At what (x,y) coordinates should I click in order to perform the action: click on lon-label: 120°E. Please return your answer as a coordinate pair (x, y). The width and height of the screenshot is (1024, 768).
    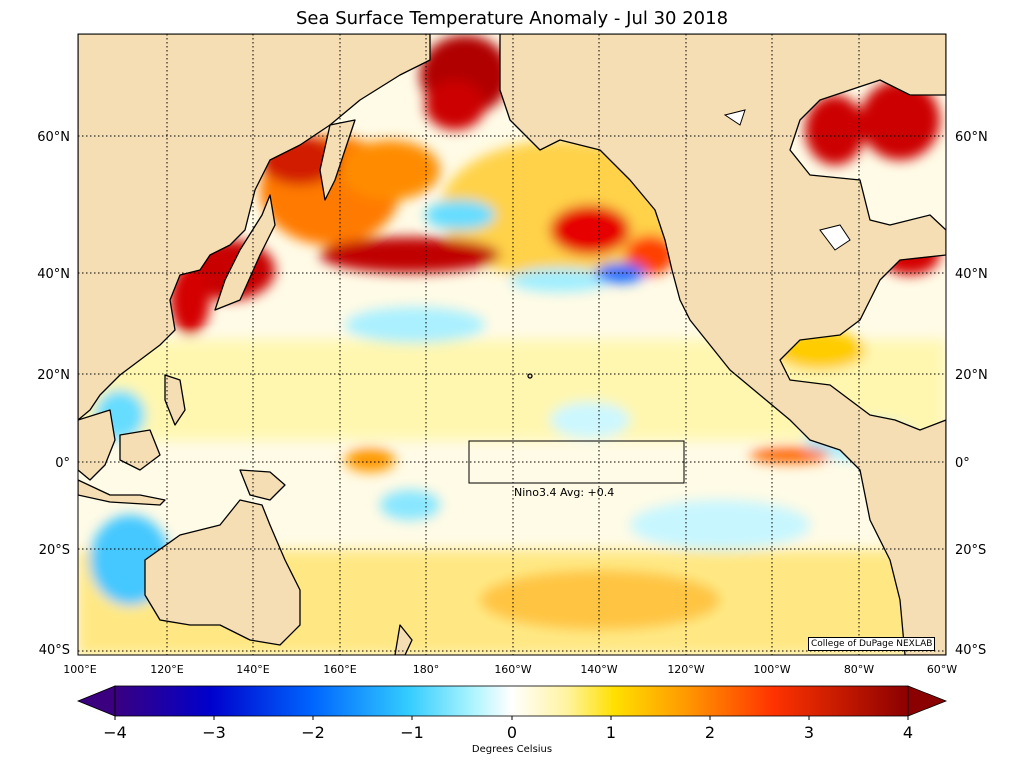
    Looking at the image, I should click on (166, 669).